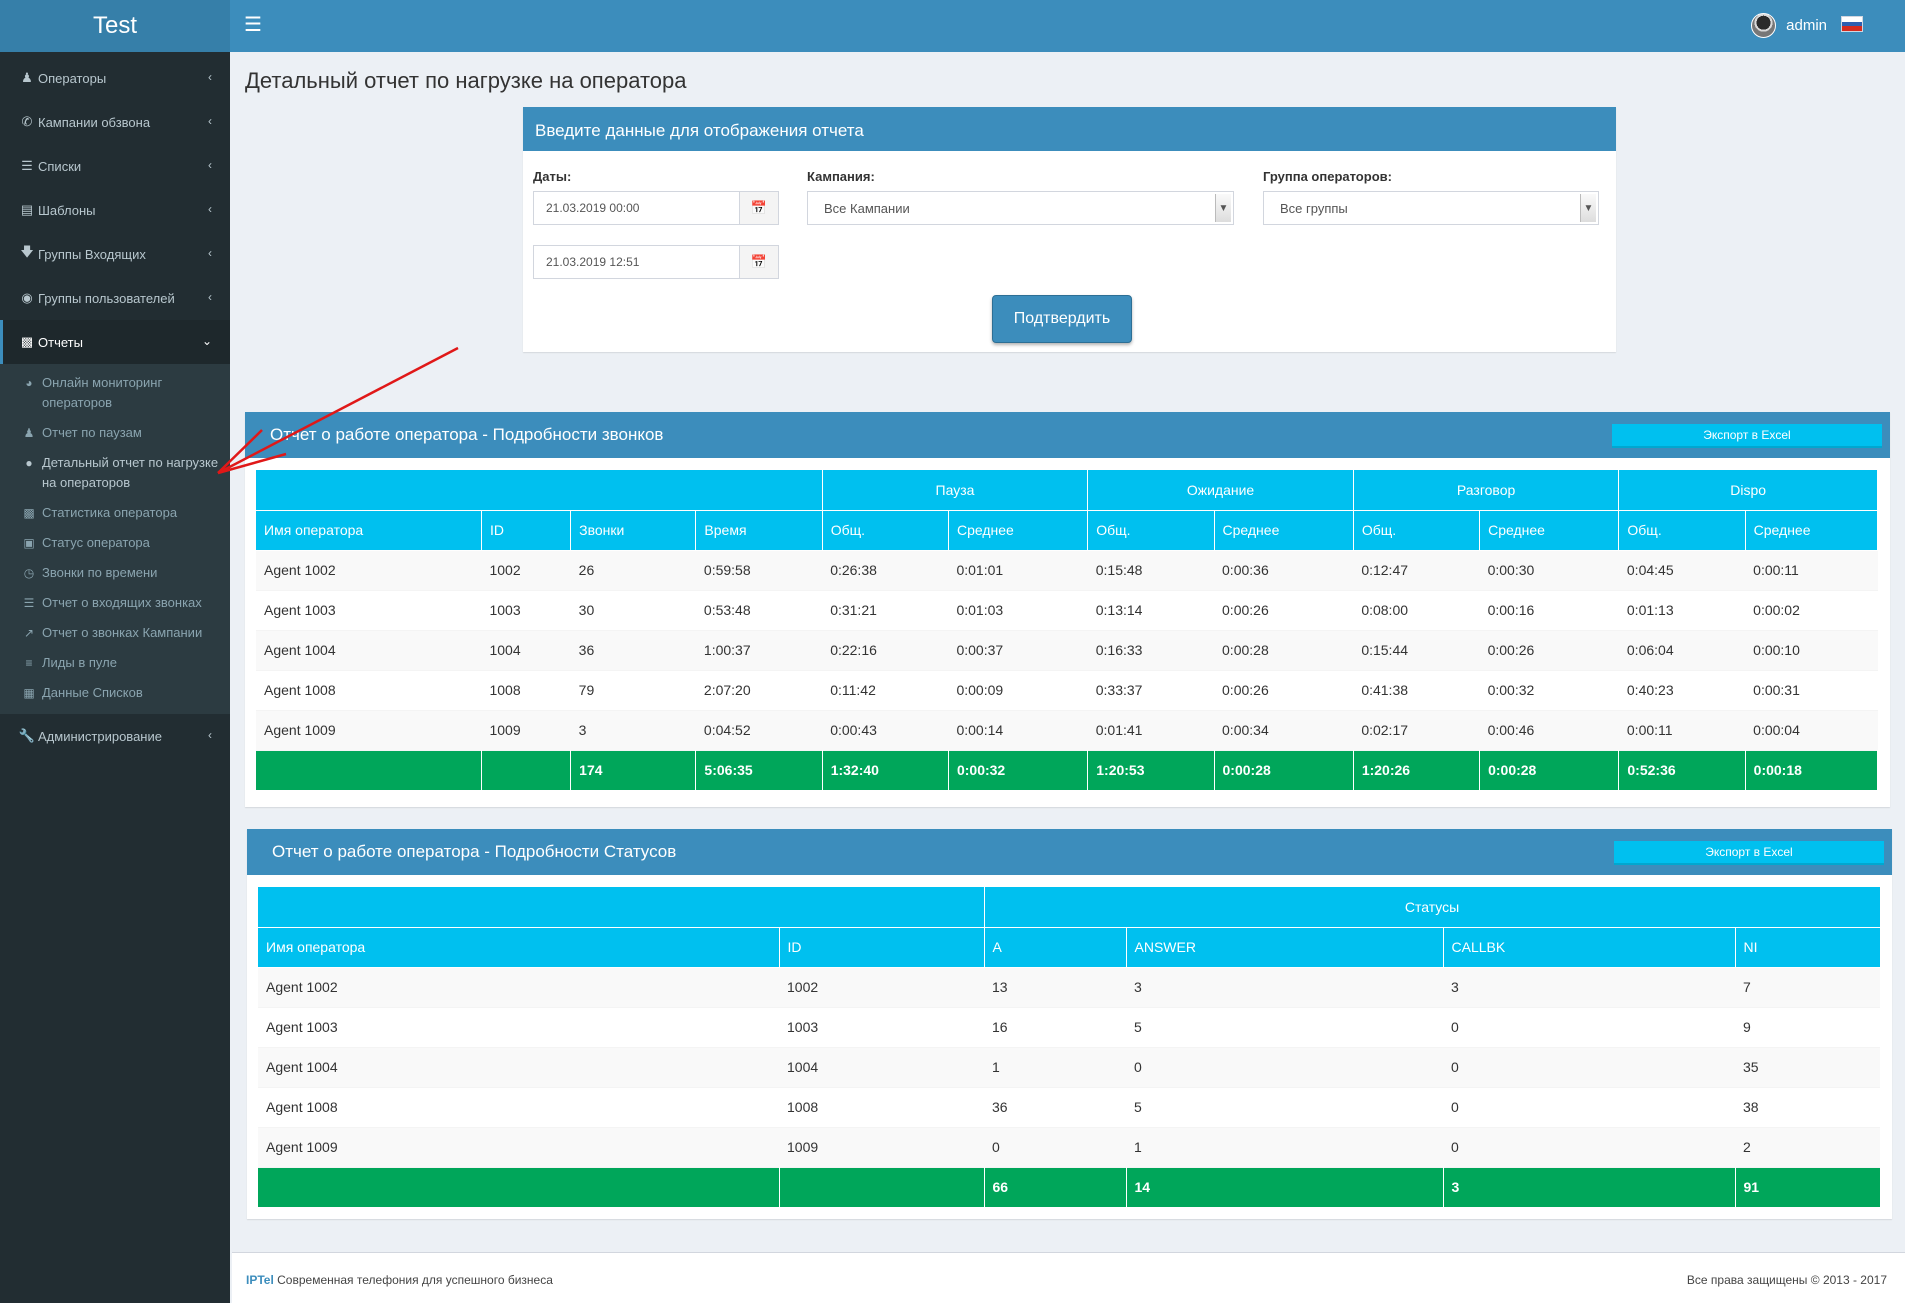  I want to click on table-cell: 0:04:45, so click(1682, 569).